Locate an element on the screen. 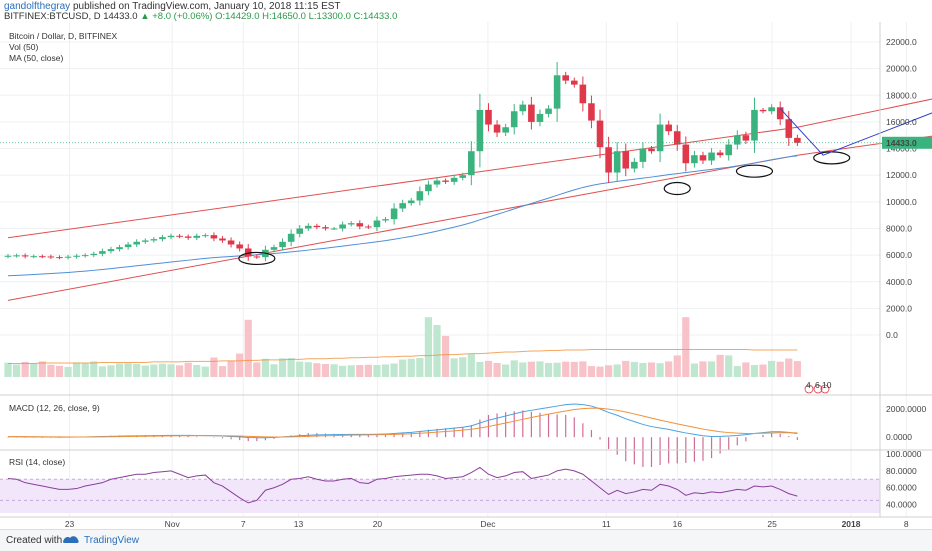 This screenshot has width=932, height=551. date-tick-label: 23 is located at coordinates (70, 524).